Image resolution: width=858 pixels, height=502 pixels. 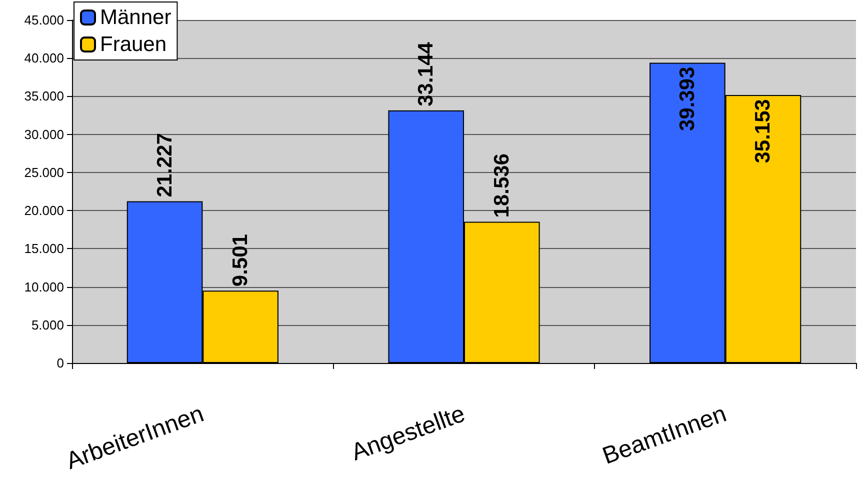 I want to click on legend-label: Frauen, so click(x=133, y=44).